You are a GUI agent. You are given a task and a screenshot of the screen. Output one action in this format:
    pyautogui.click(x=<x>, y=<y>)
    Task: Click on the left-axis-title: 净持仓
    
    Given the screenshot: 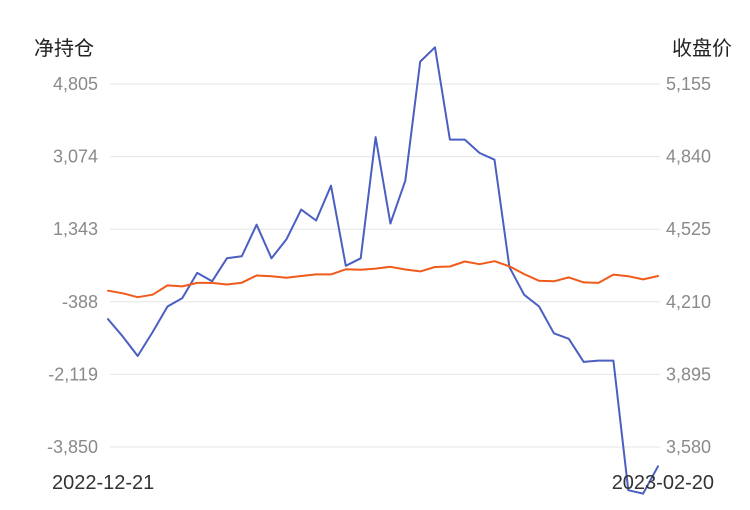 What is the action you would take?
    pyautogui.click(x=64, y=48)
    